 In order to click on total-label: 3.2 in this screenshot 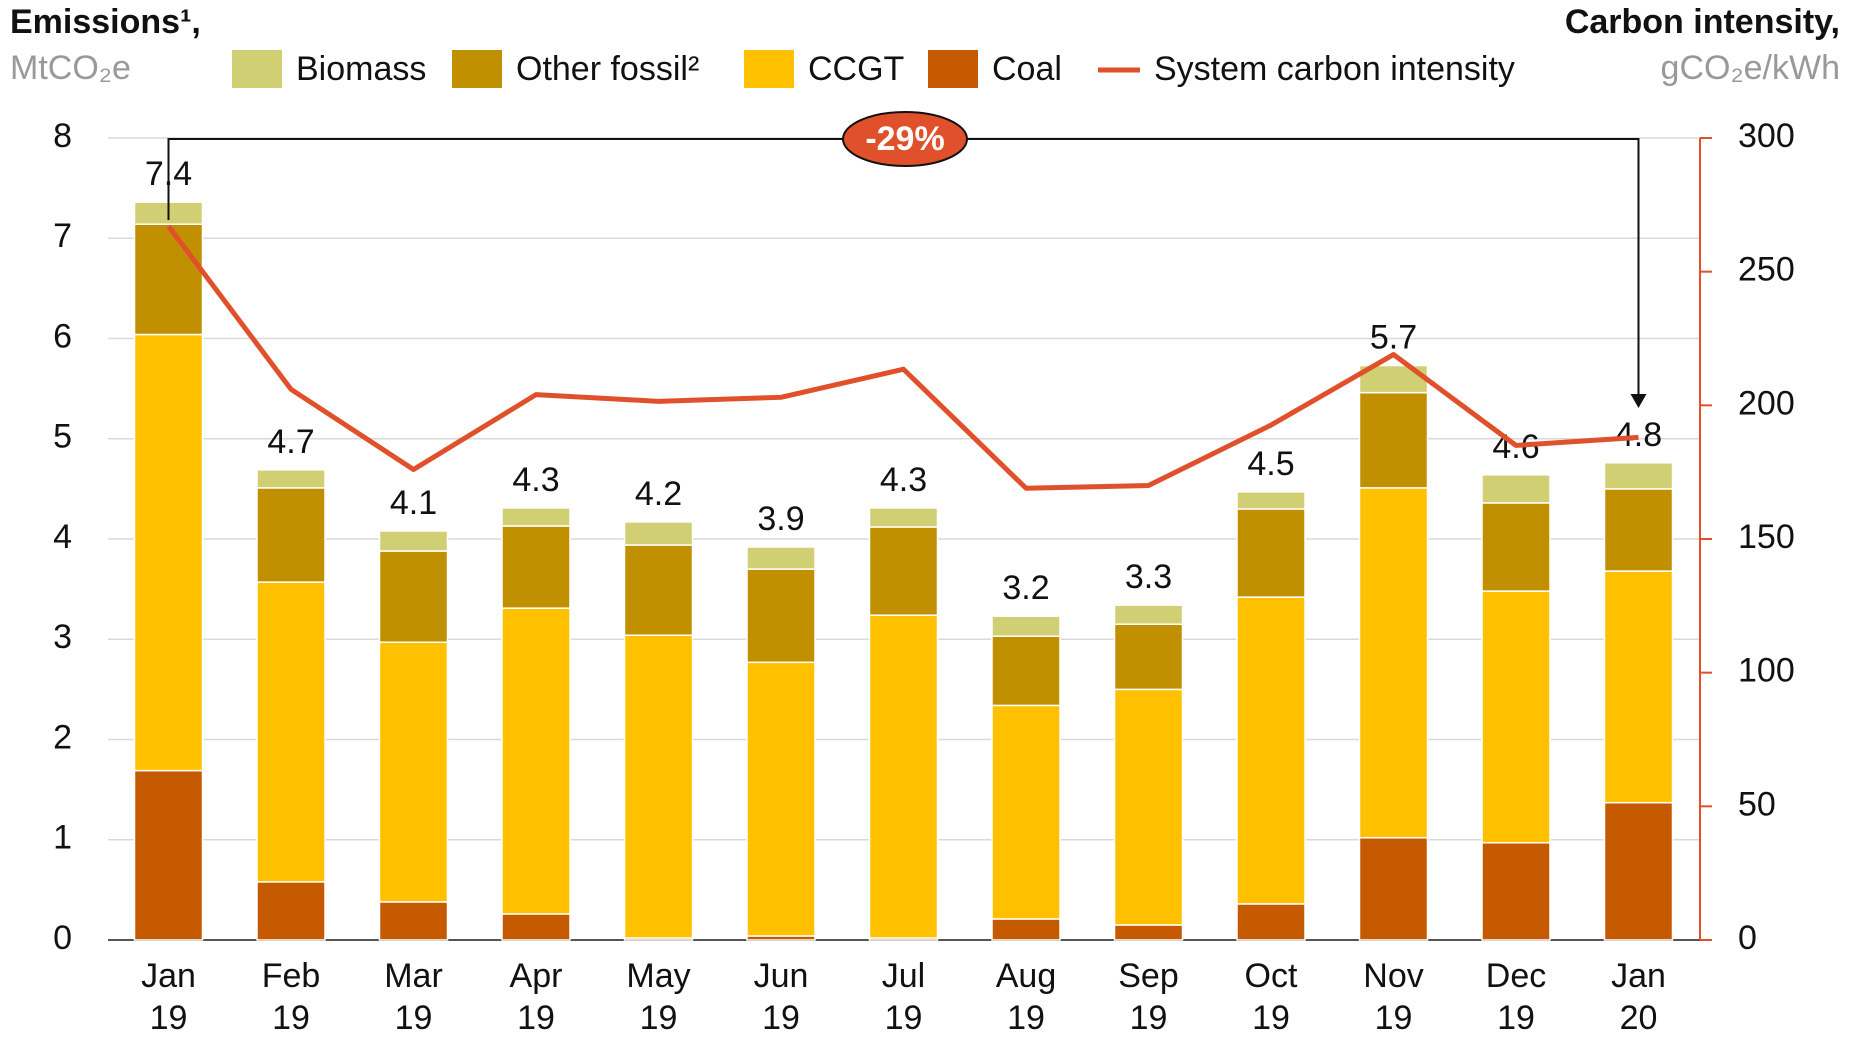, I will do `click(1025, 588)`.